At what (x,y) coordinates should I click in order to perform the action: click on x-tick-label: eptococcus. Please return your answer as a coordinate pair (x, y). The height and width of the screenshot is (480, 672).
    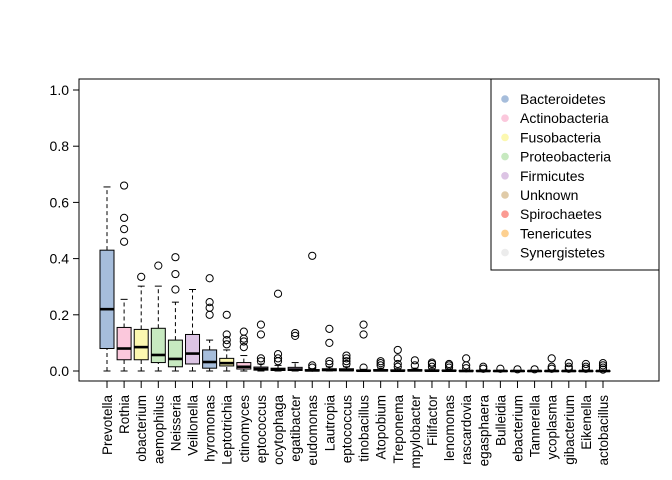
    Looking at the image, I should click on (261, 429).